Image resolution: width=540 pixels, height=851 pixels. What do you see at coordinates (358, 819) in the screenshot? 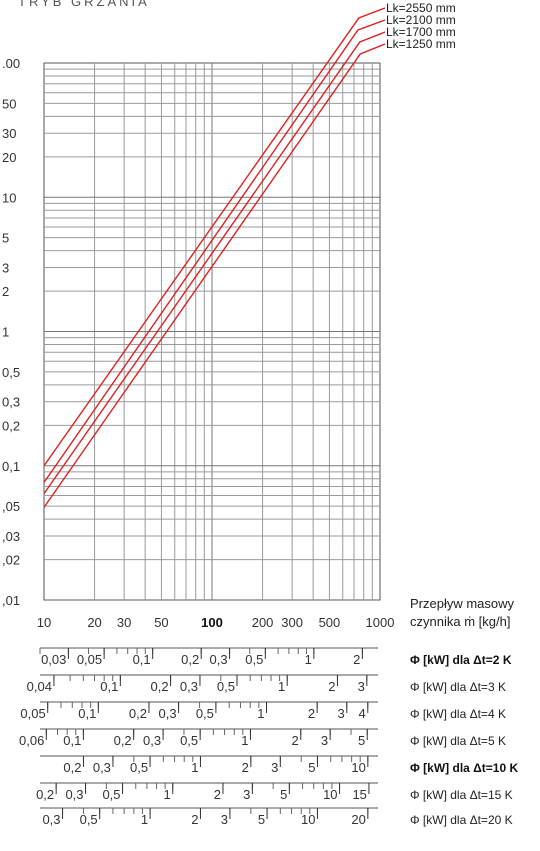
I see `scale-tick-label: 20` at bounding box center [358, 819].